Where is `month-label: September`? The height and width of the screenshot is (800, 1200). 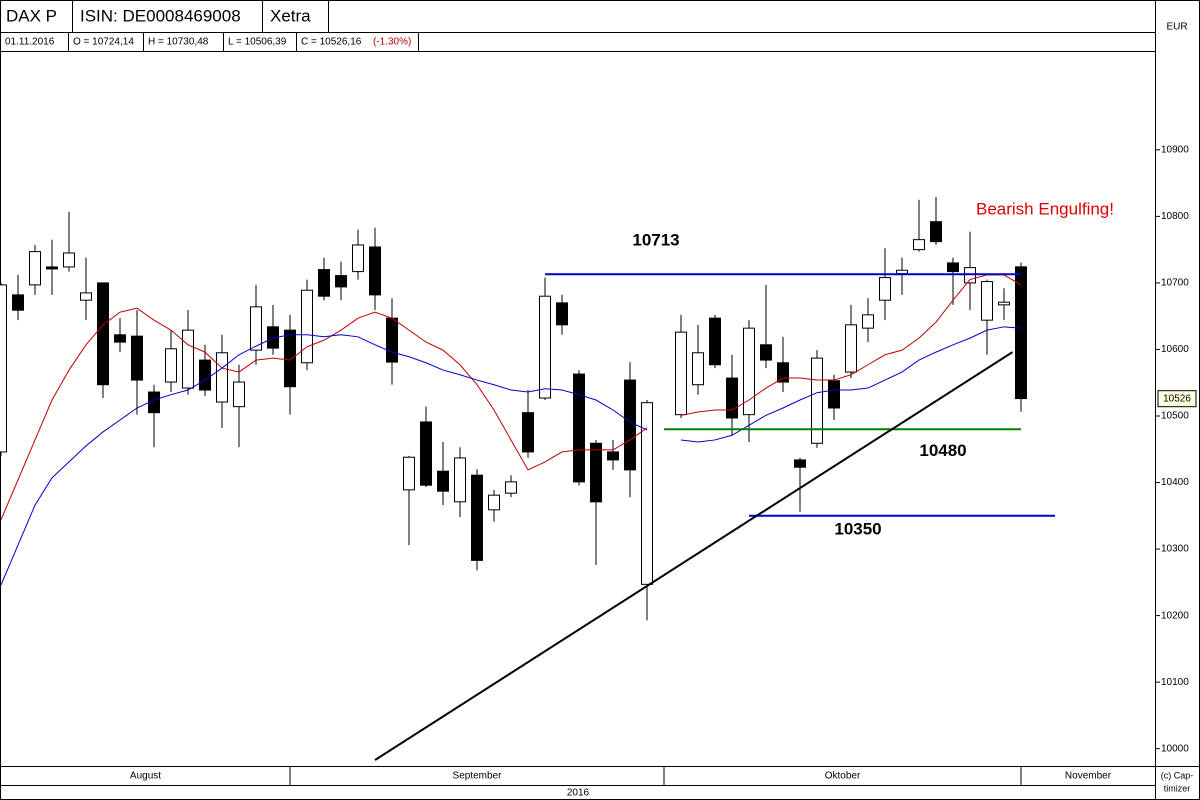
month-label: September is located at coordinates (478, 776).